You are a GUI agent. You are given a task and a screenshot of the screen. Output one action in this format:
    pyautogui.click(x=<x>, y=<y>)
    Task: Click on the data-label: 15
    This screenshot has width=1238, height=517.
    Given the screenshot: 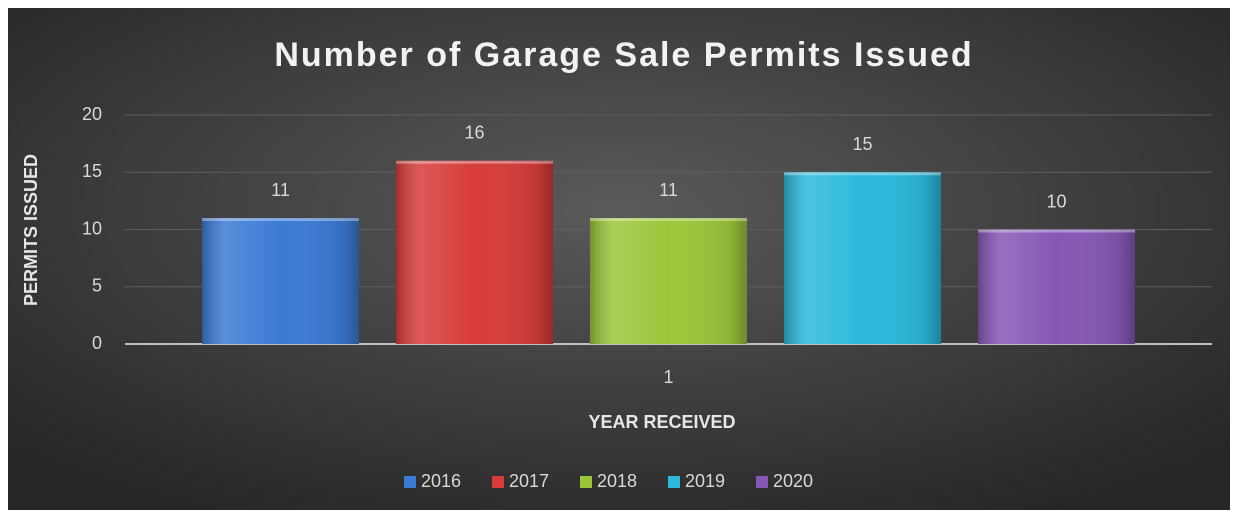 What is the action you would take?
    pyautogui.click(x=862, y=144)
    